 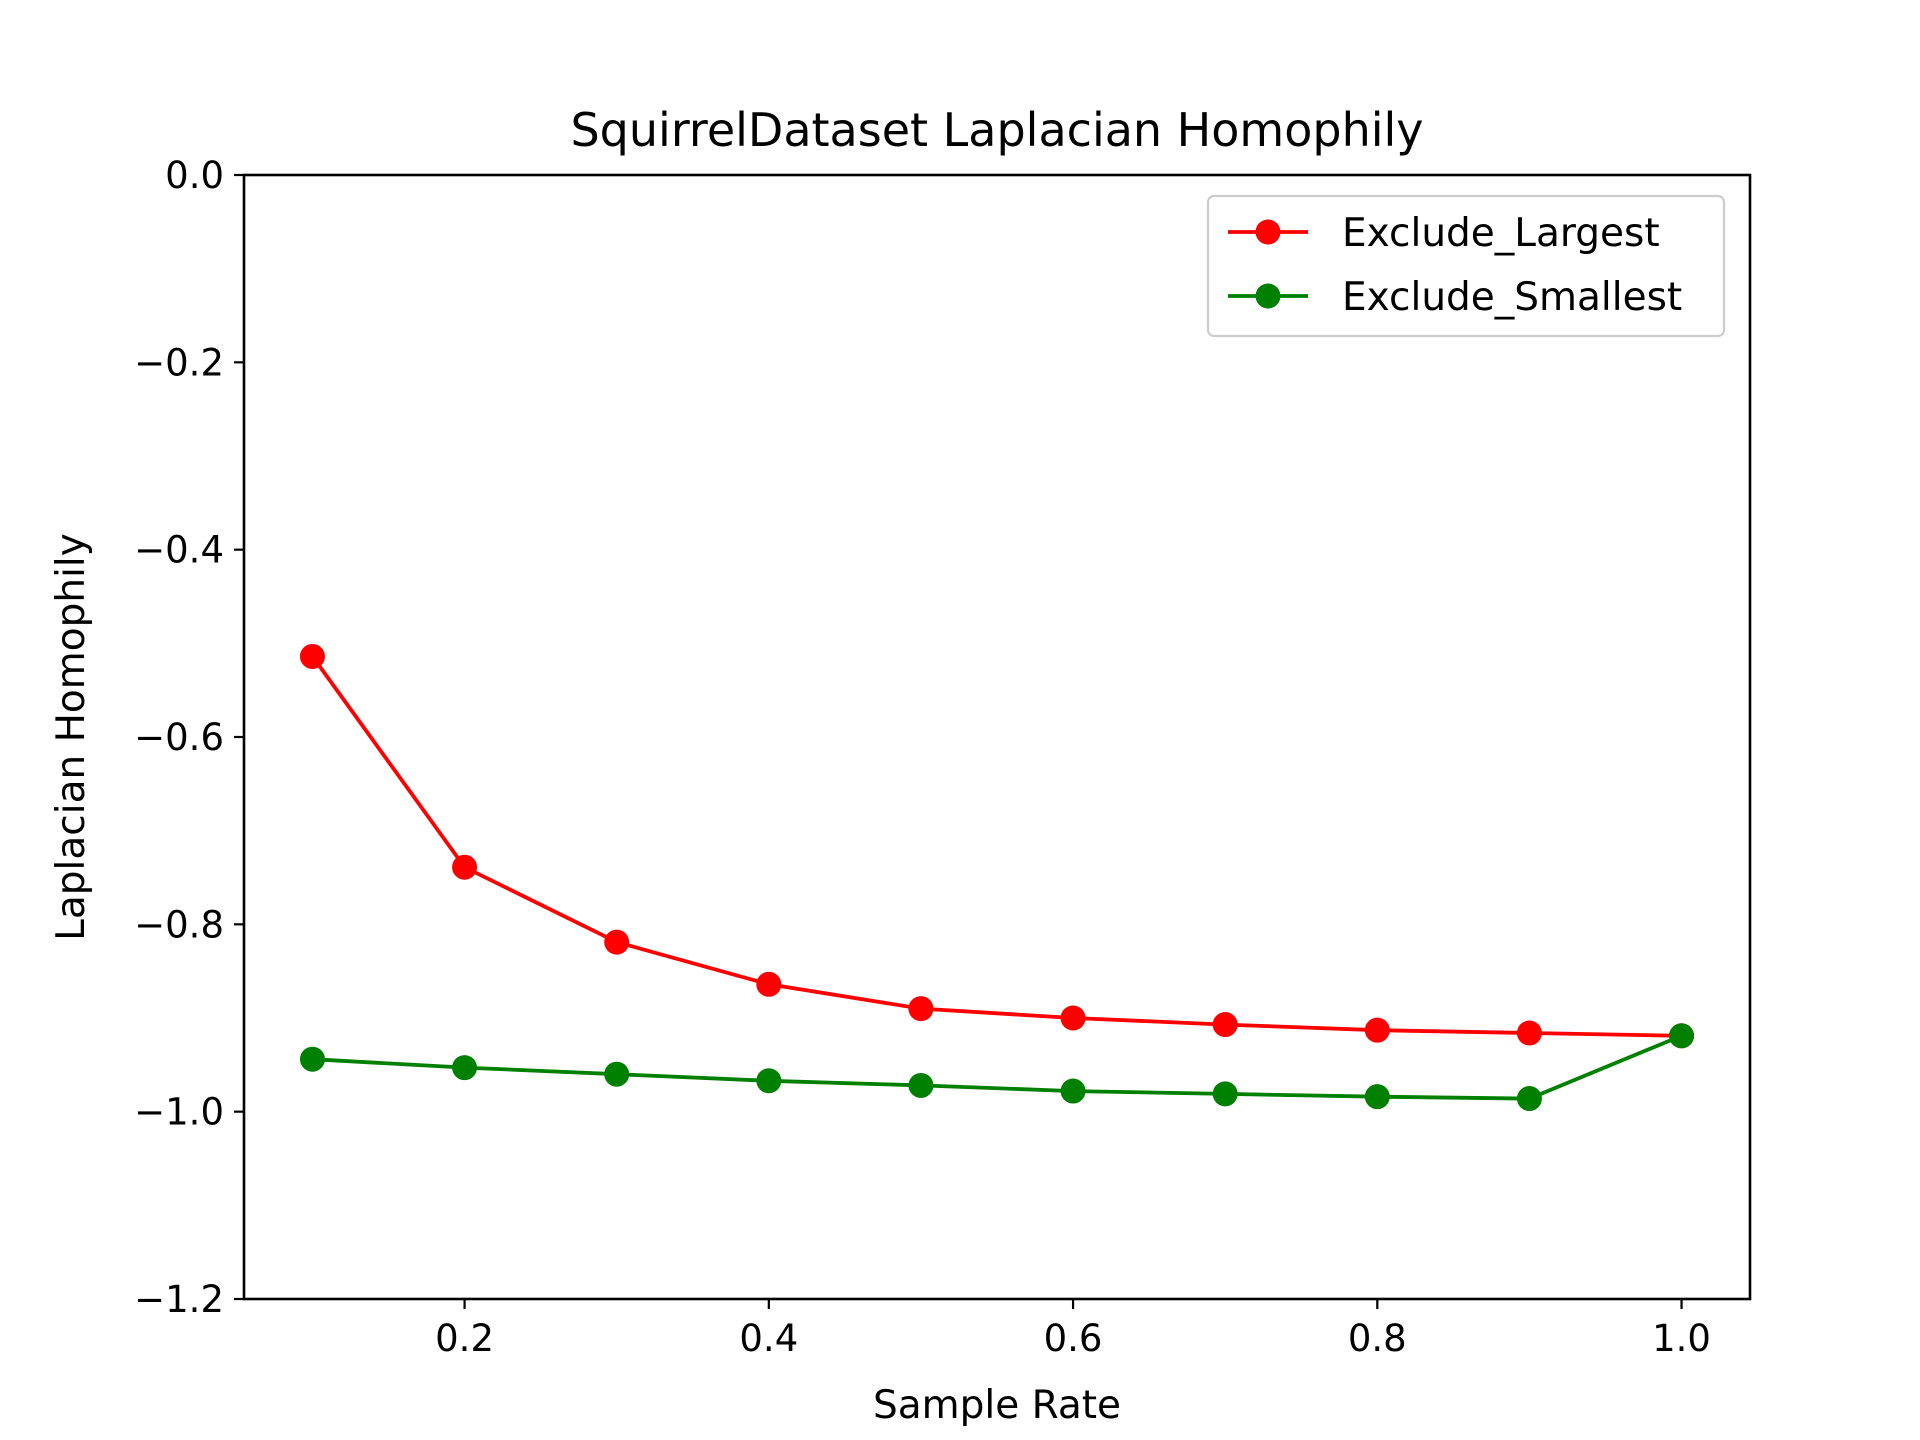 I want to click on y-tick-label: −0.6, so click(x=179, y=737).